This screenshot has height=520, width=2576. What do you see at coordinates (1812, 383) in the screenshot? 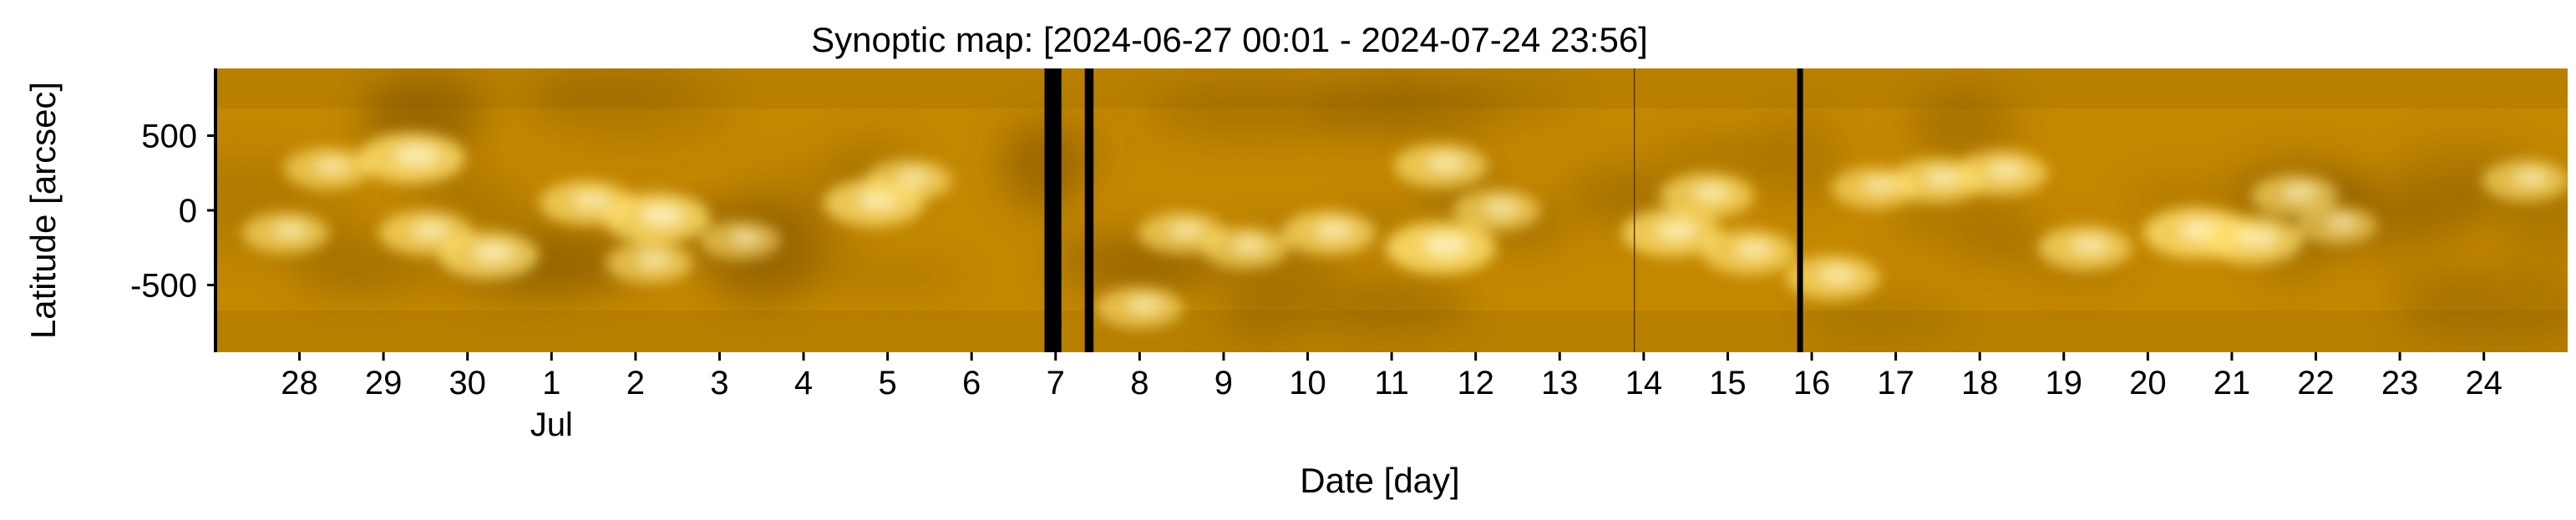
I see `x-tick-label: 16` at bounding box center [1812, 383].